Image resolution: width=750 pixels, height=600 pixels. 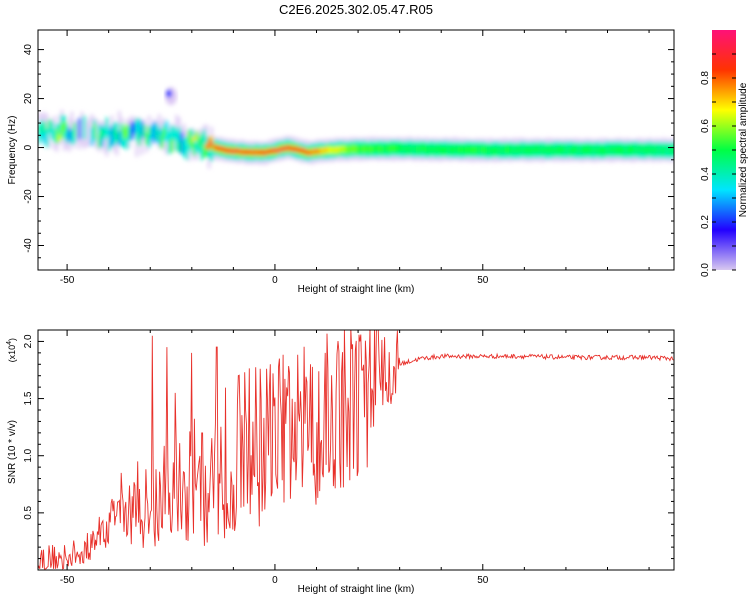 I want to click on colorbar-tick-label: 0.4, so click(x=705, y=174).